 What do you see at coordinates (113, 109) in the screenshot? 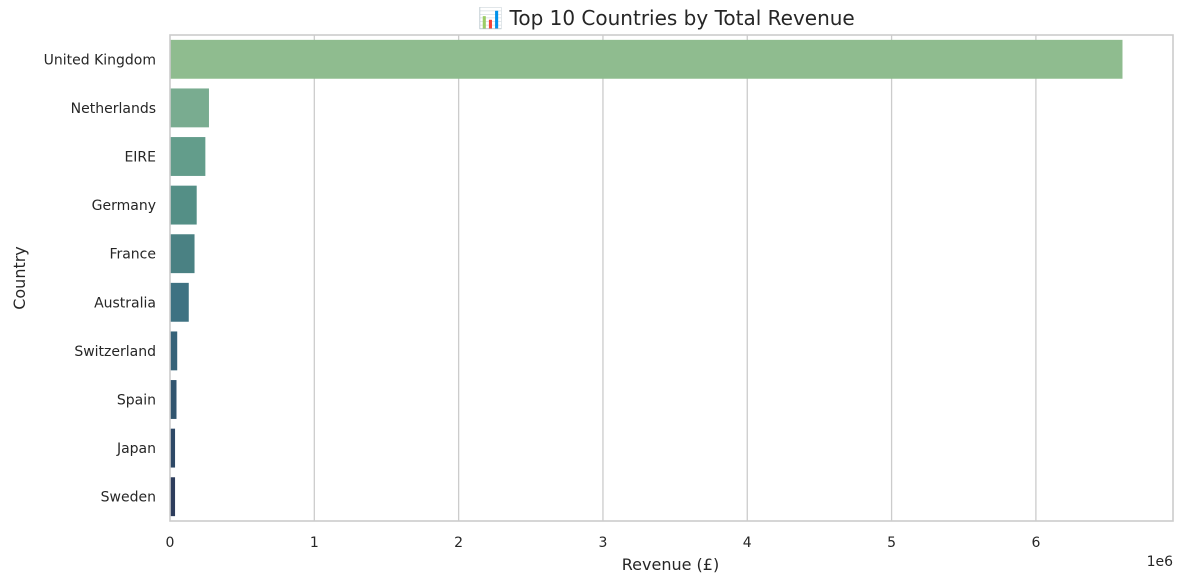
I see `y-tick-label: Netherlands` at bounding box center [113, 109].